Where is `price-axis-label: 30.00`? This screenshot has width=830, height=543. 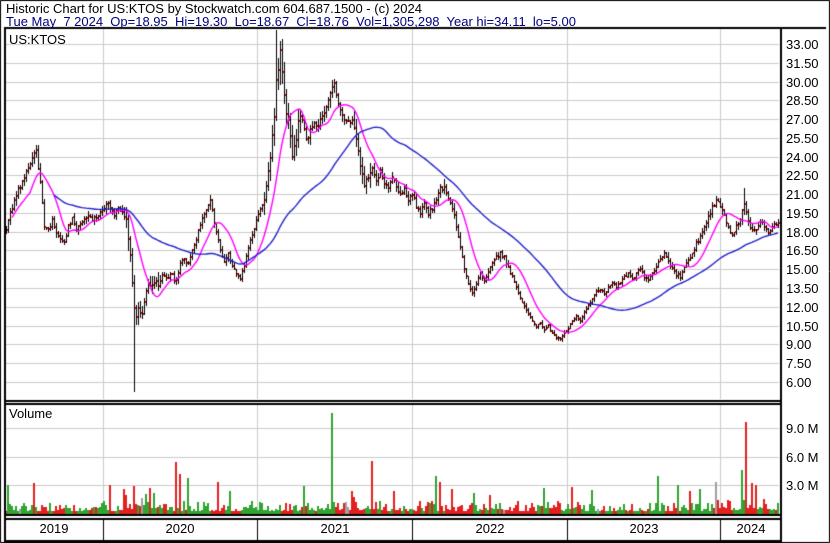
price-axis-label: 30.00 is located at coordinates (802, 82).